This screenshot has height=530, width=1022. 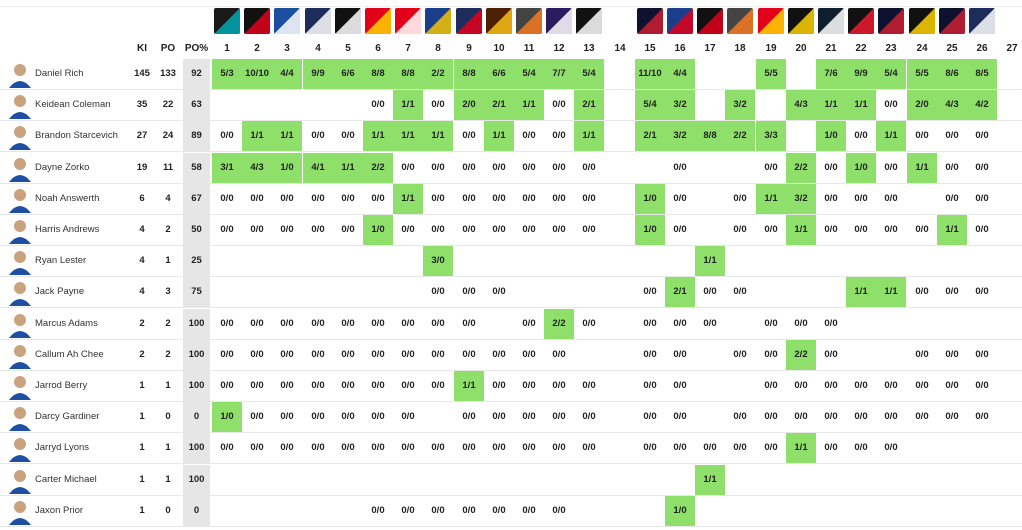 I want to click on round-cell-21: 7/6, so click(x=831, y=74).